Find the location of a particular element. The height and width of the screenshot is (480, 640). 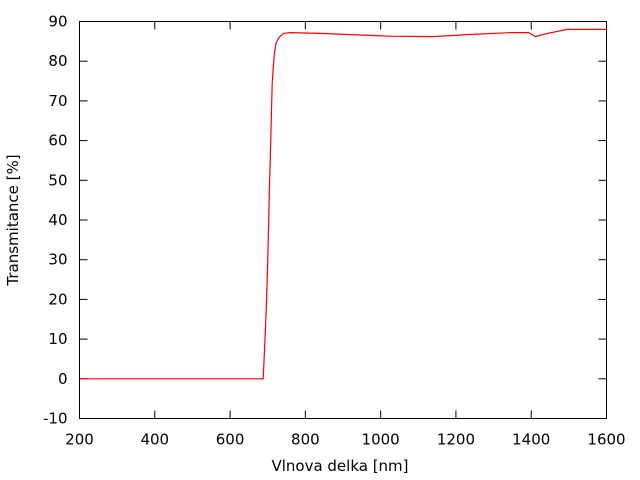

x-tick-label: 1400 is located at coordinates (531, 440).